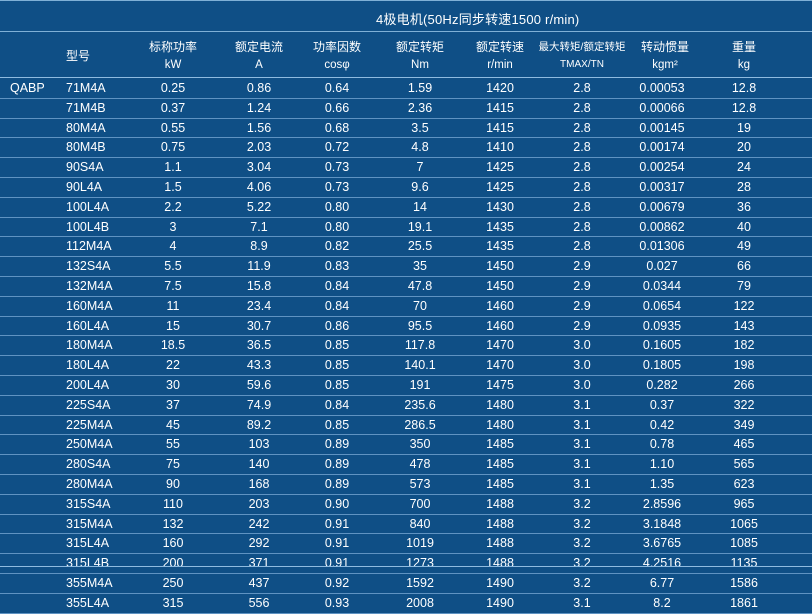 The height and width of the screenshot is (614, 812). I want to click on cell-weight: 266, so click(744, 384).